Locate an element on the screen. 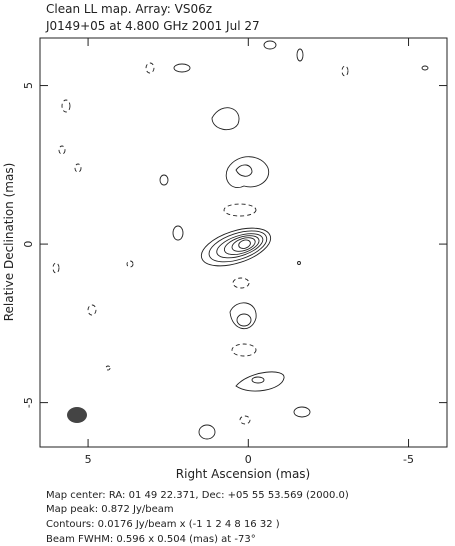 Image resolution: width=455 pixels, height=546 pixels. note: Map peak: 0.872 Jy/beam is located at coordinates (110, 509).